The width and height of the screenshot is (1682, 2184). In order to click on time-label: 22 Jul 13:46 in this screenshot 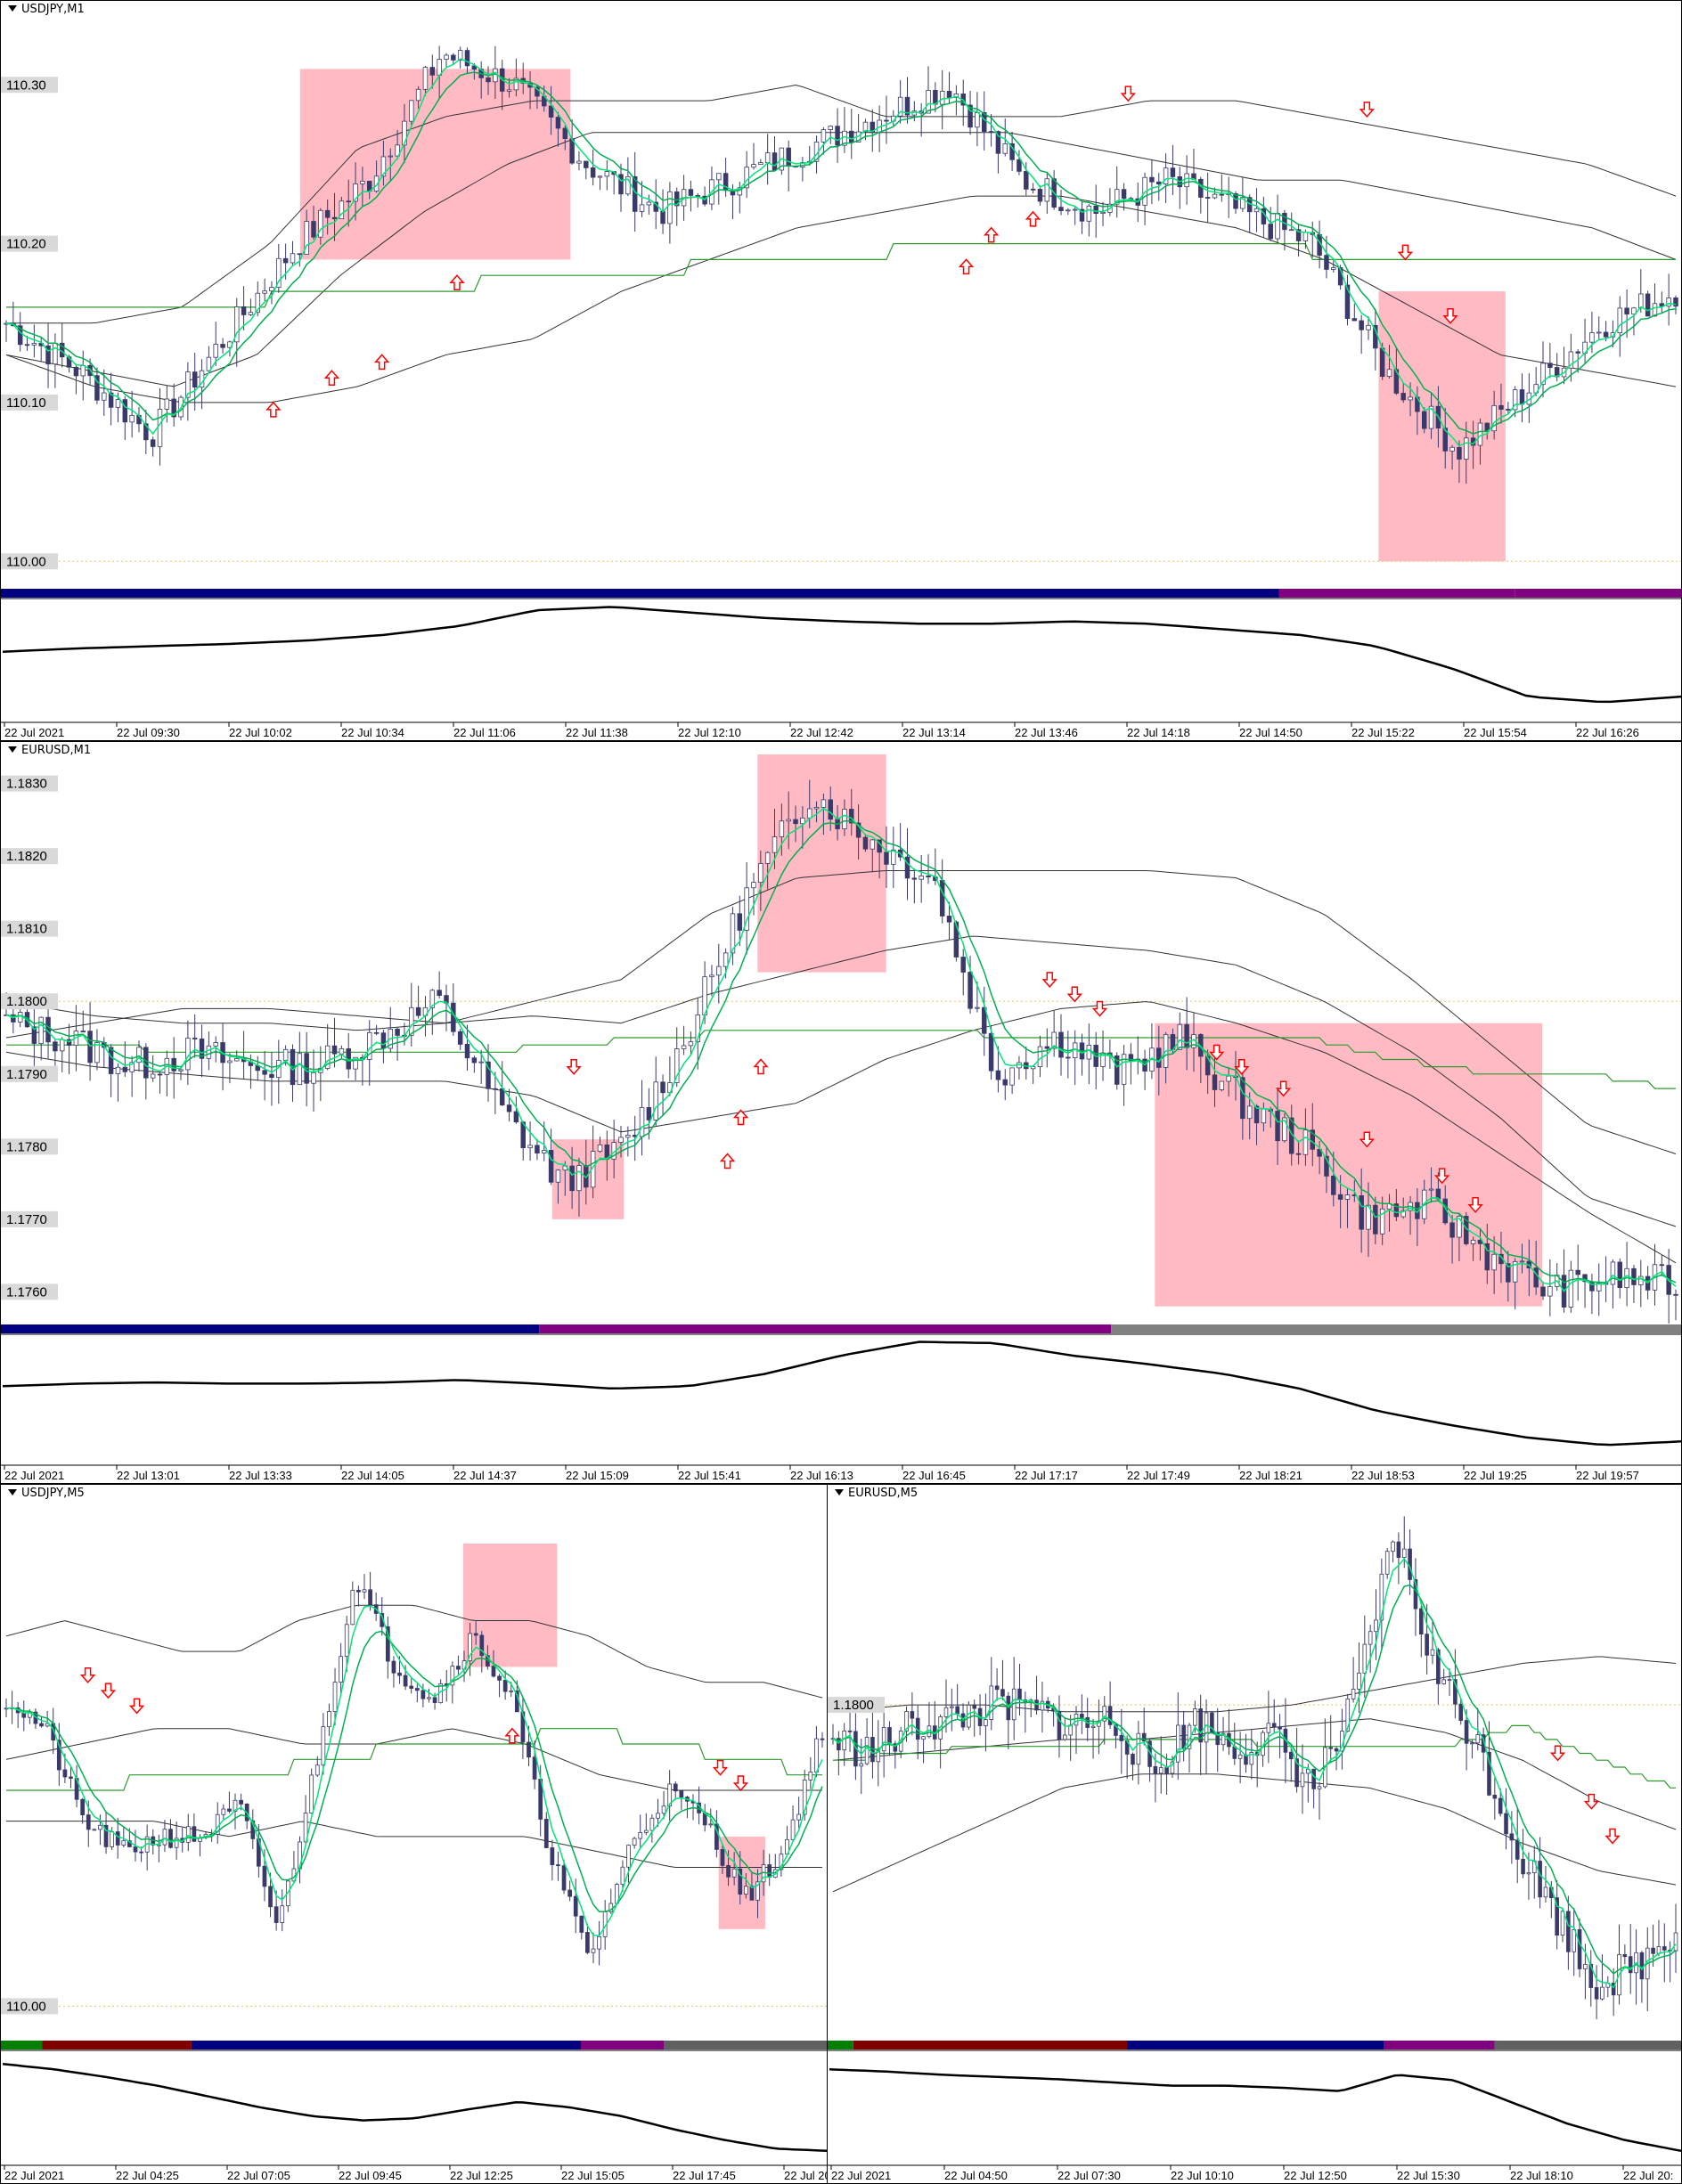, I will do `click(1046, 732)`.